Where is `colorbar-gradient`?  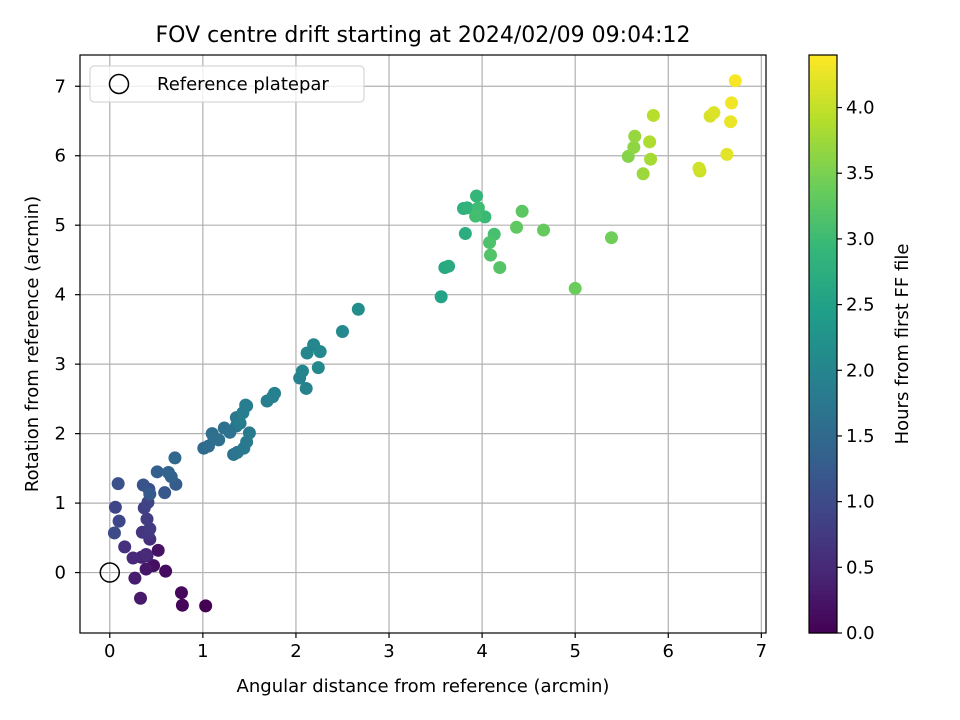 colorbar-gradient is located at coordinates (823, 344).